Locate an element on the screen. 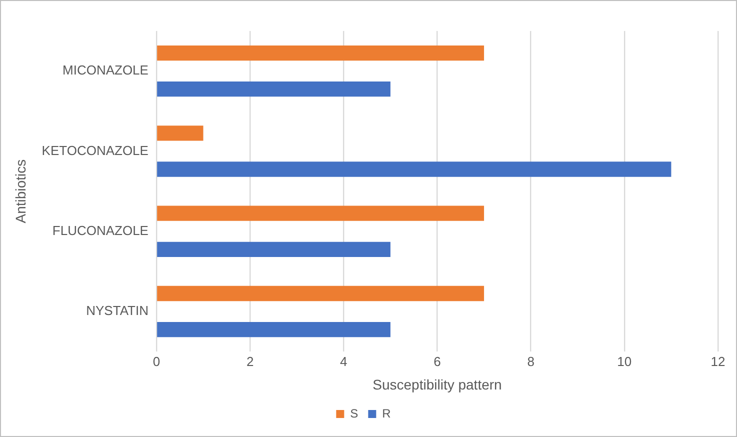 The height and width of the screenshot is (437, 737). x-tick-label: 6 is located at coordinates (437, 361).